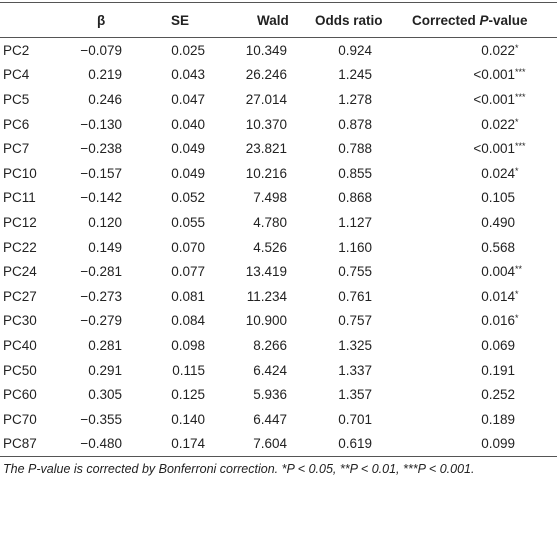 This screenshot has height=537, width=557. I want to click on cell: 0.755, so click(355, 272).